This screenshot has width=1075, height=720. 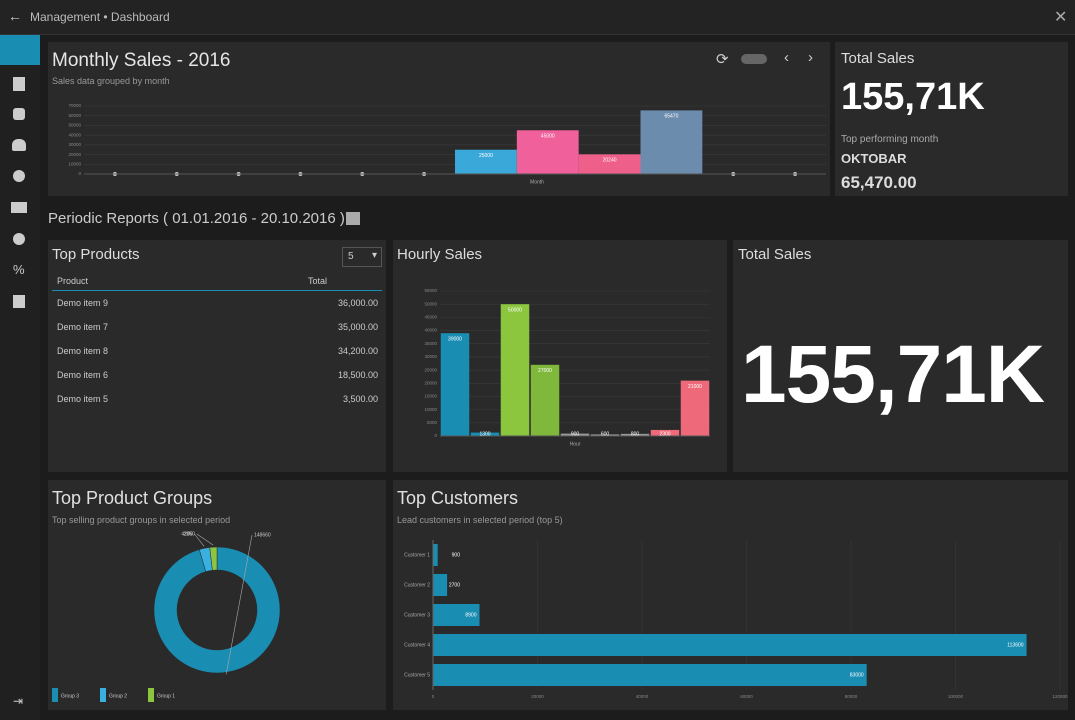 What do you see at coordinates (362, 257) in the screenshot?
I see `count-select: 5 ▾` at bounding box center [362, 257].